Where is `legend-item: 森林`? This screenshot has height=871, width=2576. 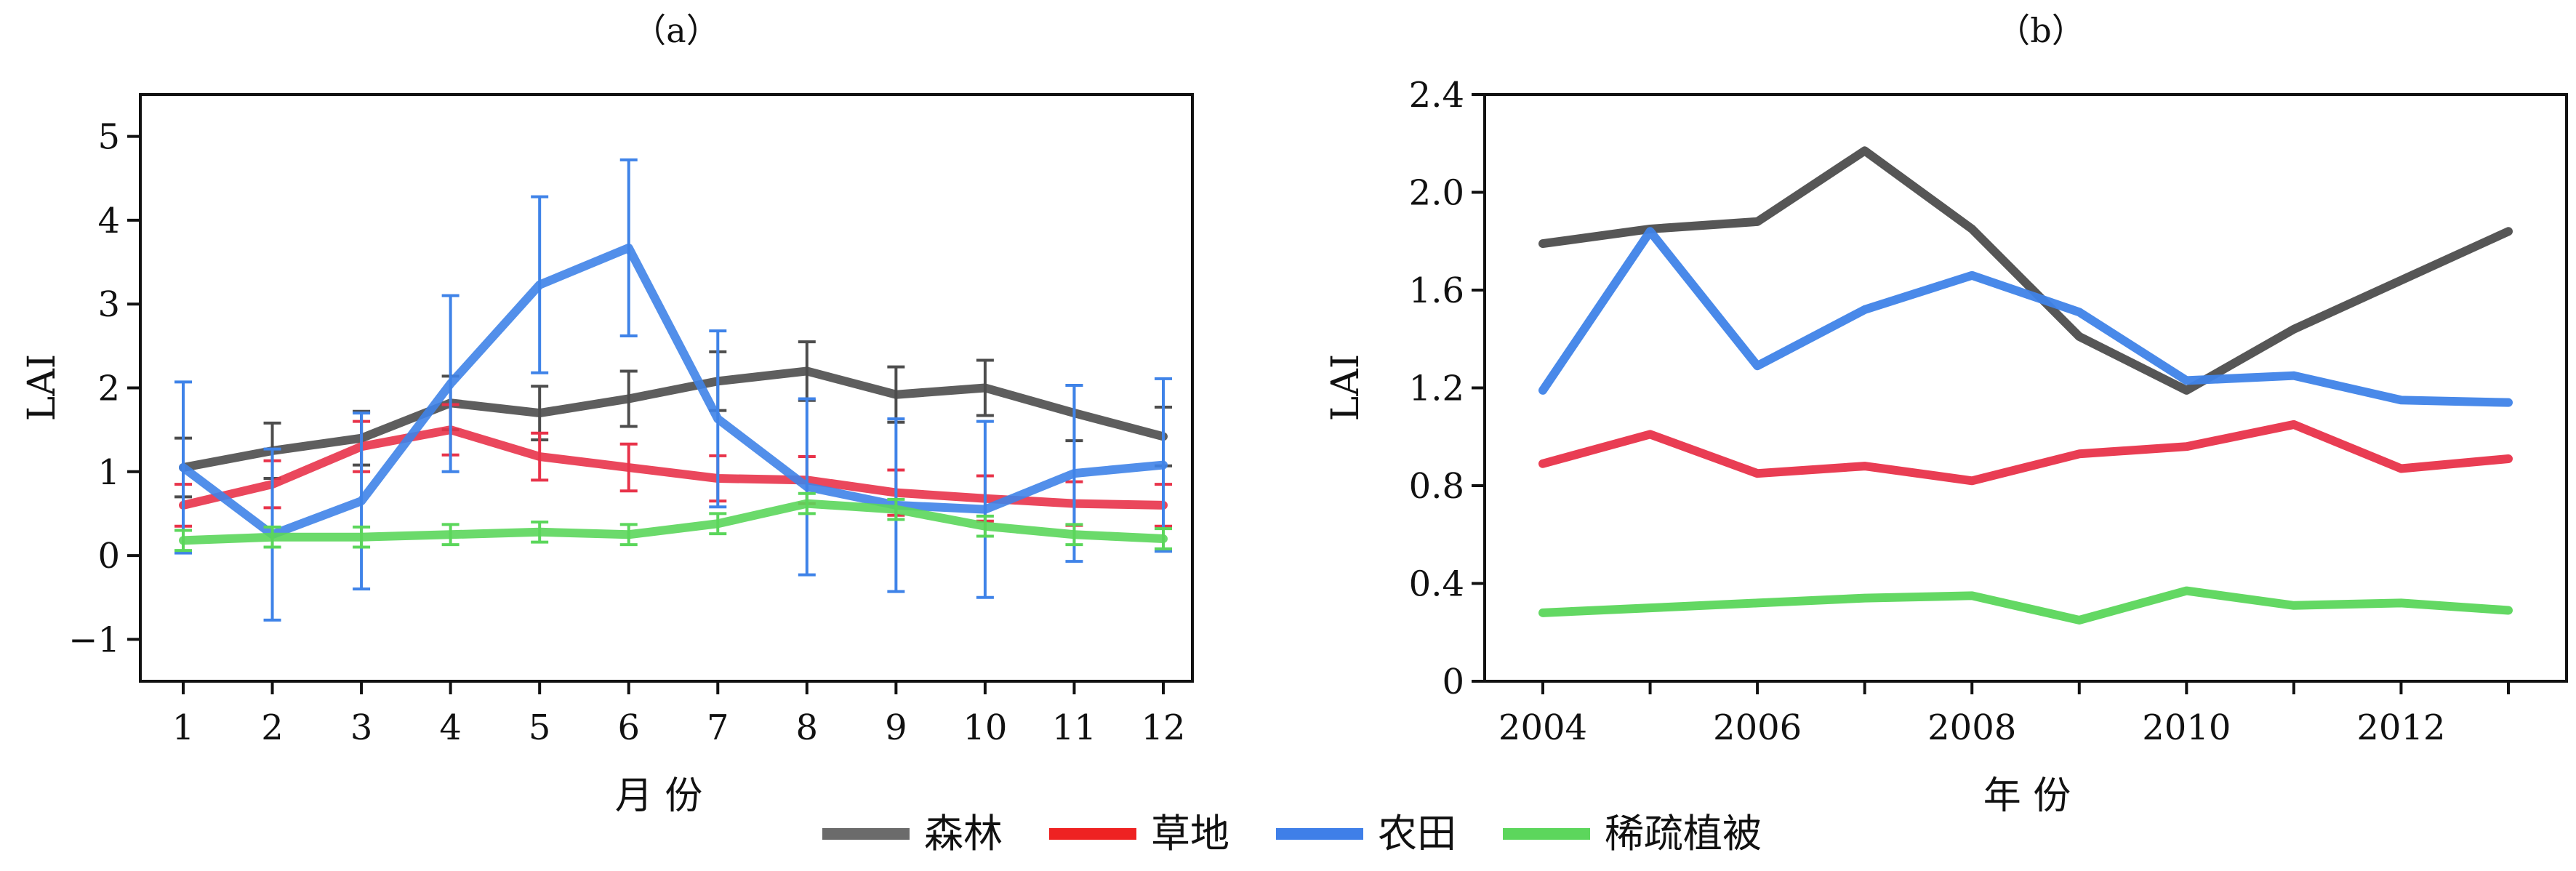
legend-item: 森林 is located at coordinates (913, 833).